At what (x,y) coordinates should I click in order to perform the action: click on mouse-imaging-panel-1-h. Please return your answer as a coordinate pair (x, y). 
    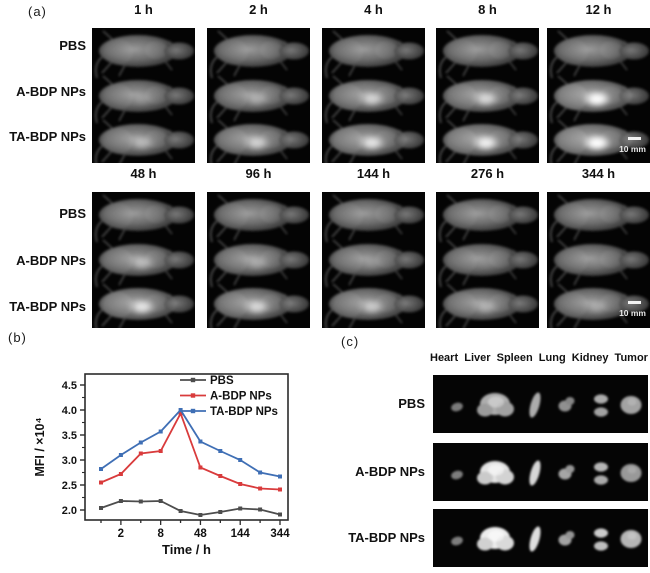
    Looking at the image, I should click on (143, 98).